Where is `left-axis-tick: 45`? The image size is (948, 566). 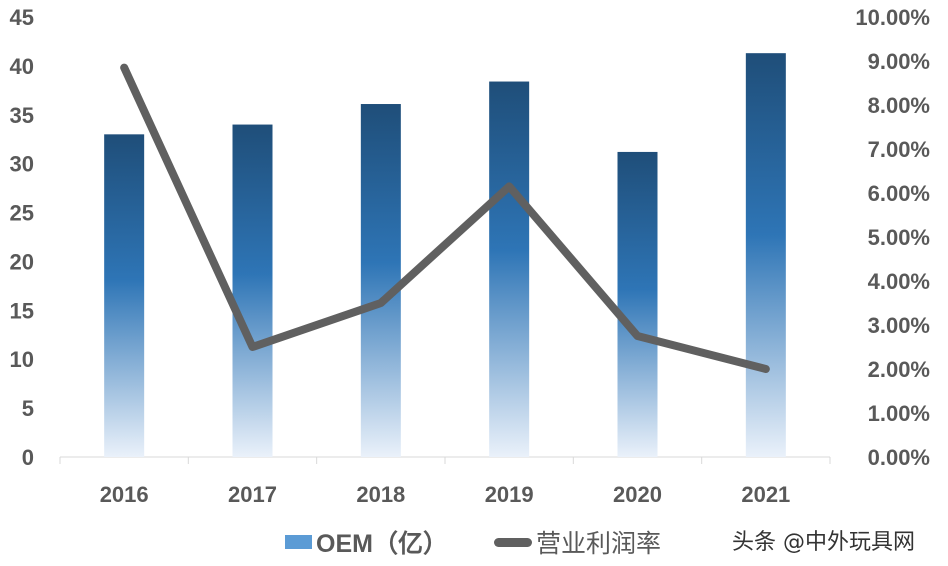 left-axis-tick: 45 is located at coordinates (22, 17).